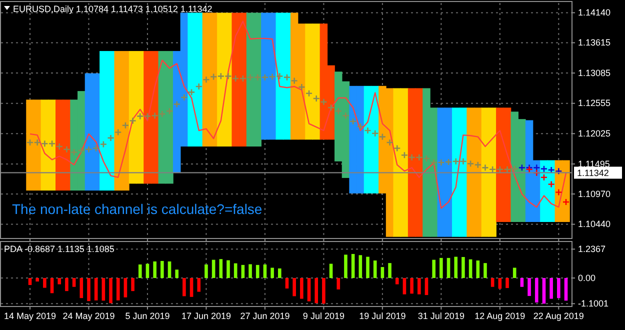  Describe the element at coordinates (594, 133) in the screenshot. I see `y-tick-label: 1.12025` at that location.